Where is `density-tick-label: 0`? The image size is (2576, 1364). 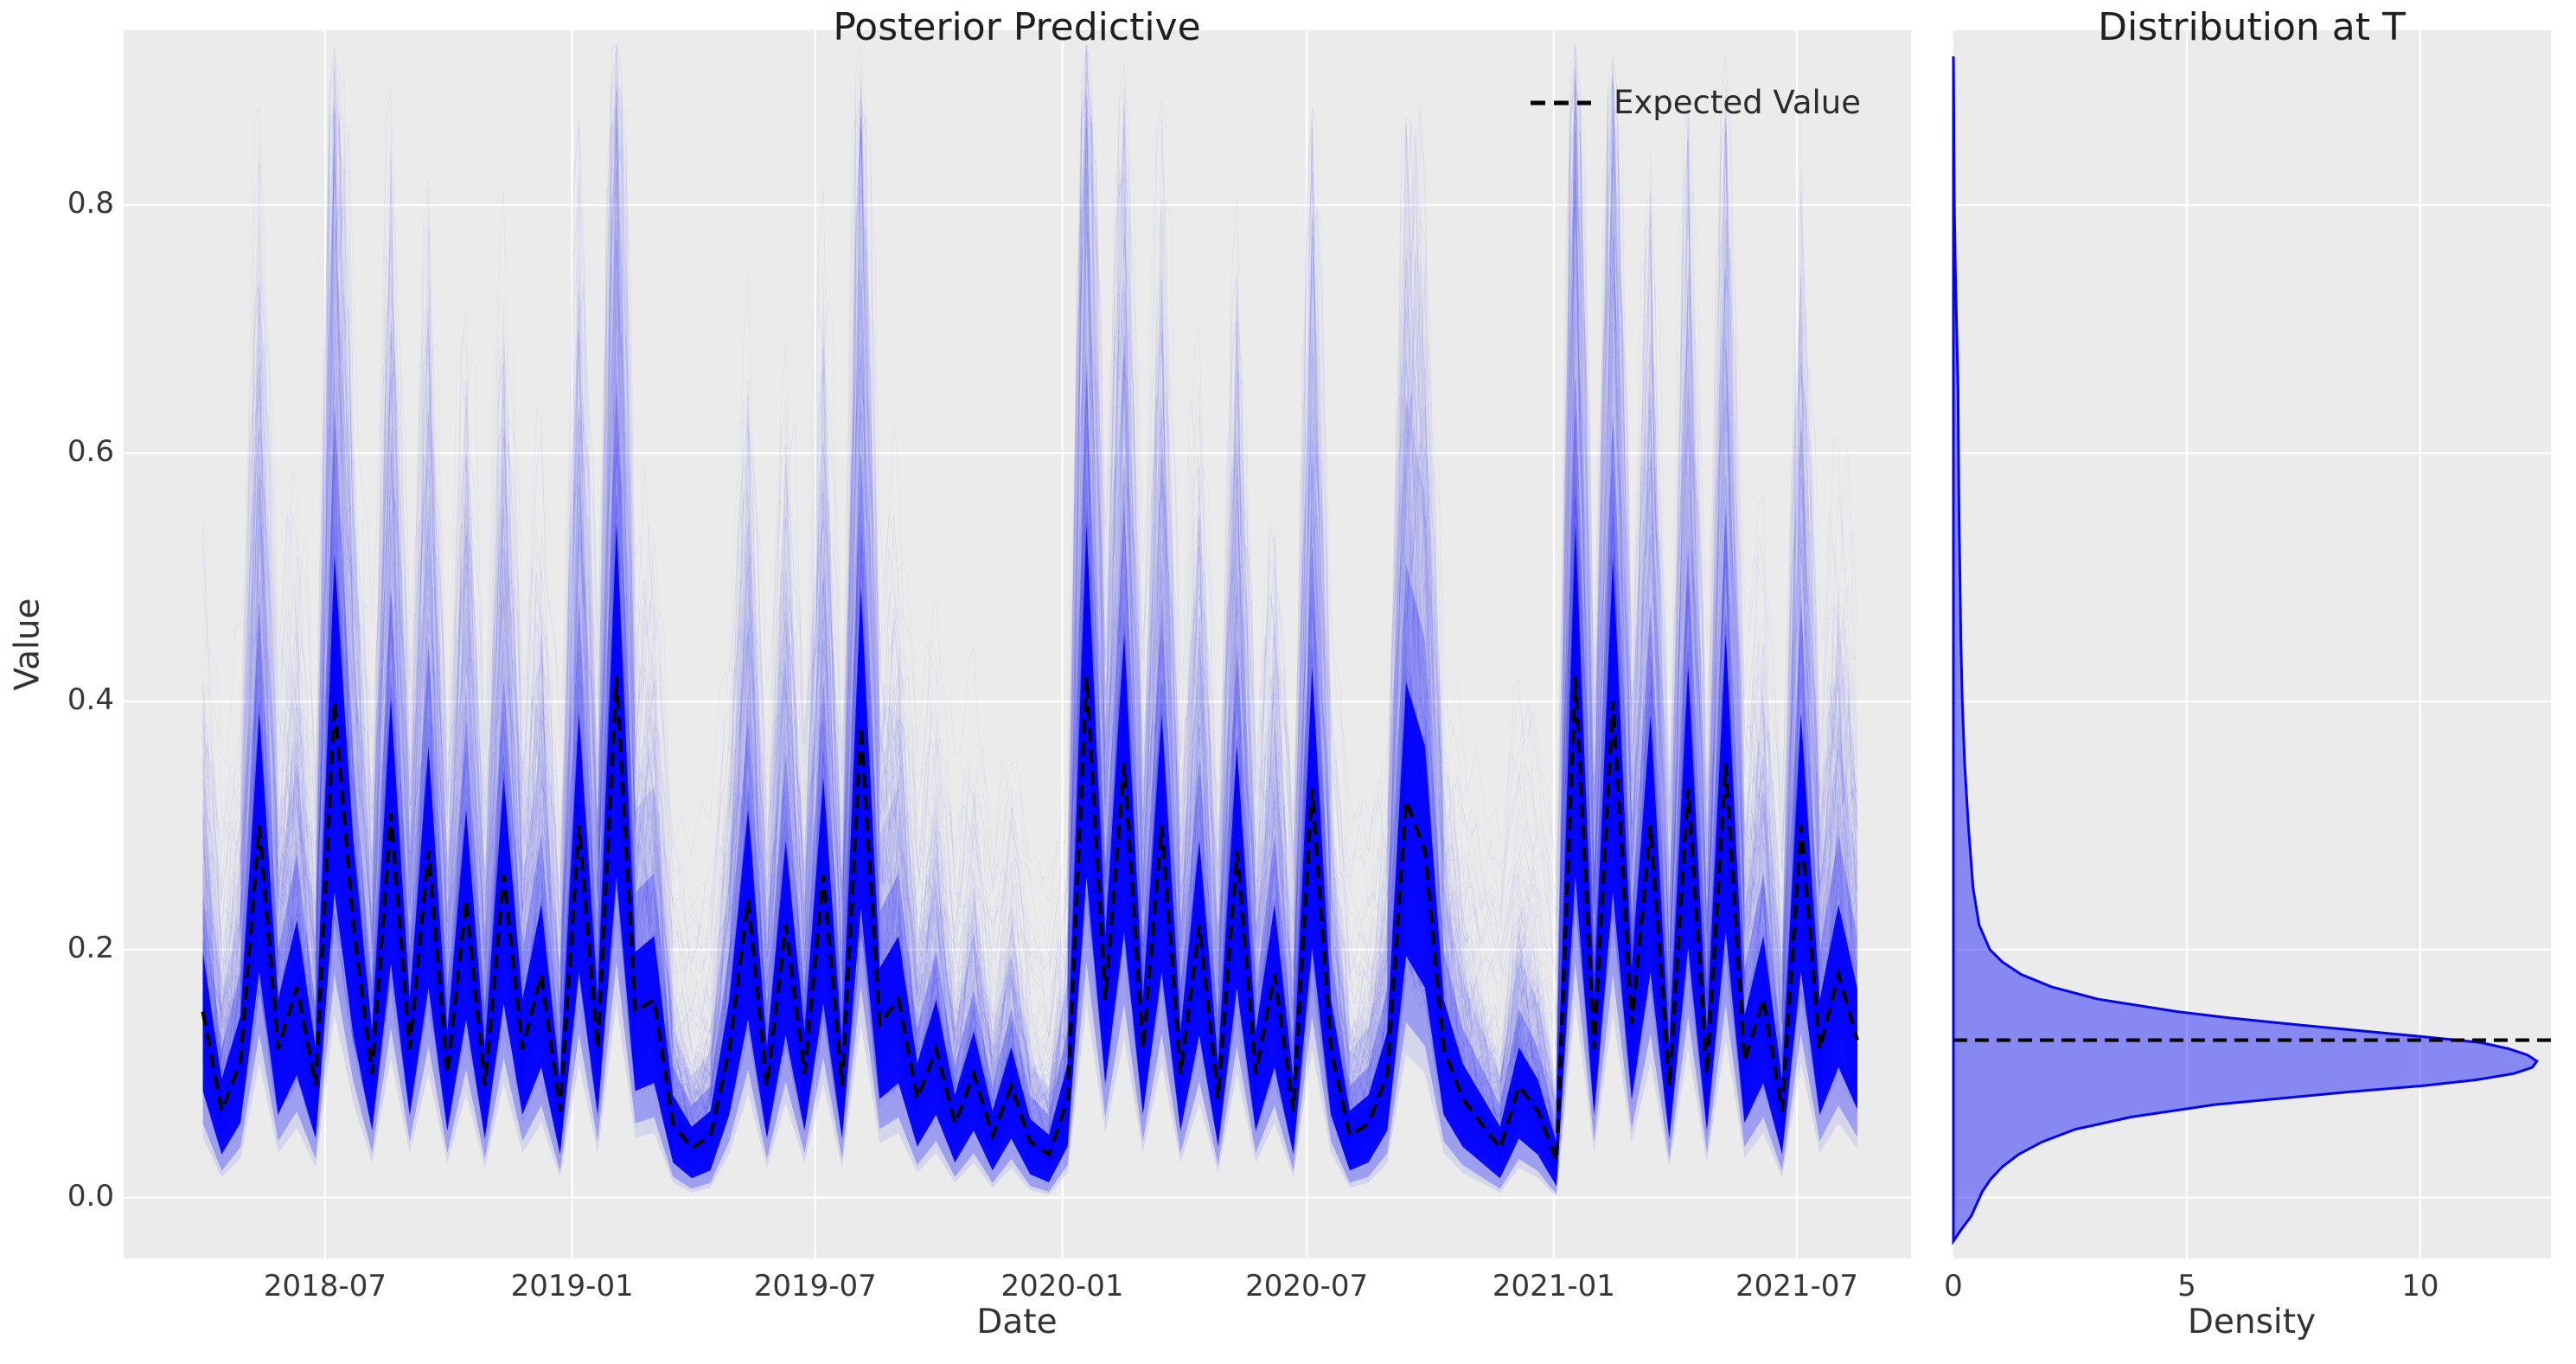
density-tick-label: 0 is located at coordinates (1953, 1286).